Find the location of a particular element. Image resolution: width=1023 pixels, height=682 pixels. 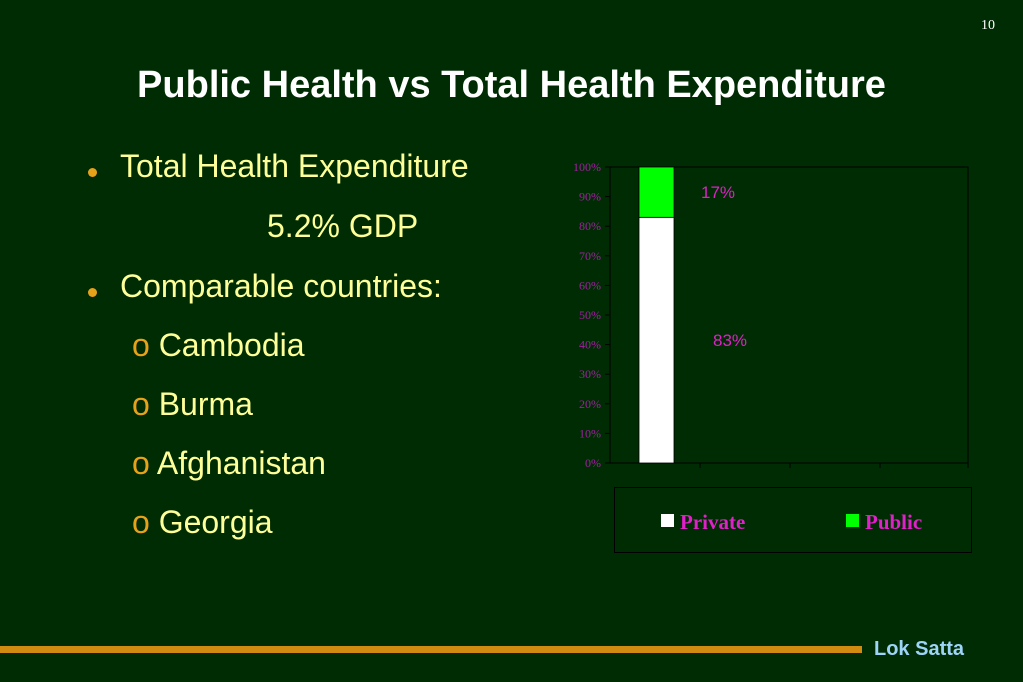

sub-item-afghanistan: o Afghanistan is located at coordinates (229, 463).